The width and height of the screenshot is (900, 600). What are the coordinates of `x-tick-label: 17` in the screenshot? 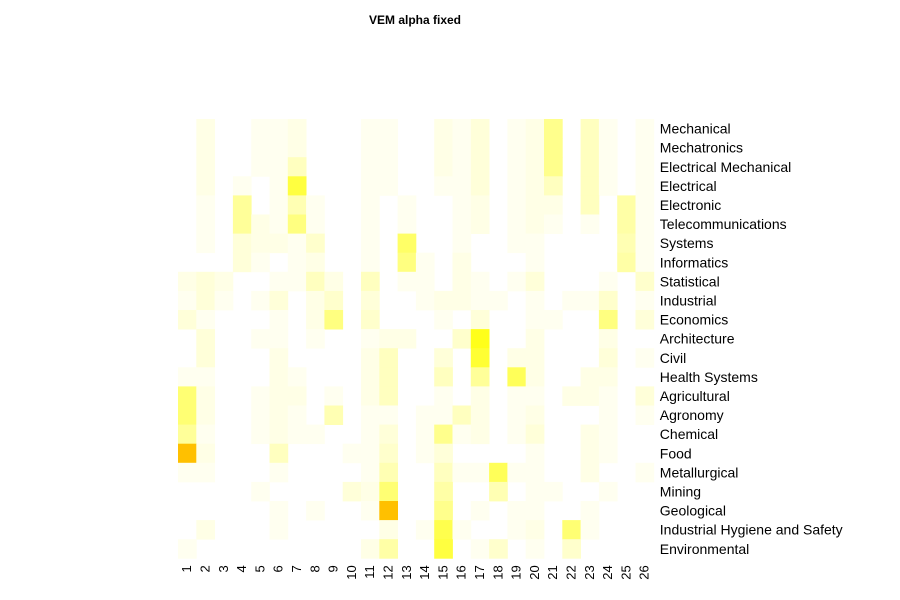 It's located at (479, 572).